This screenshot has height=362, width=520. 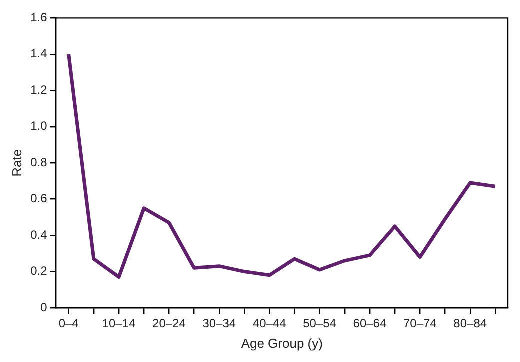 What do you see at coordinates (39, 126) in the screenshot?
I see `y-tick-label: 1.0` at bounding box center [39, 126].